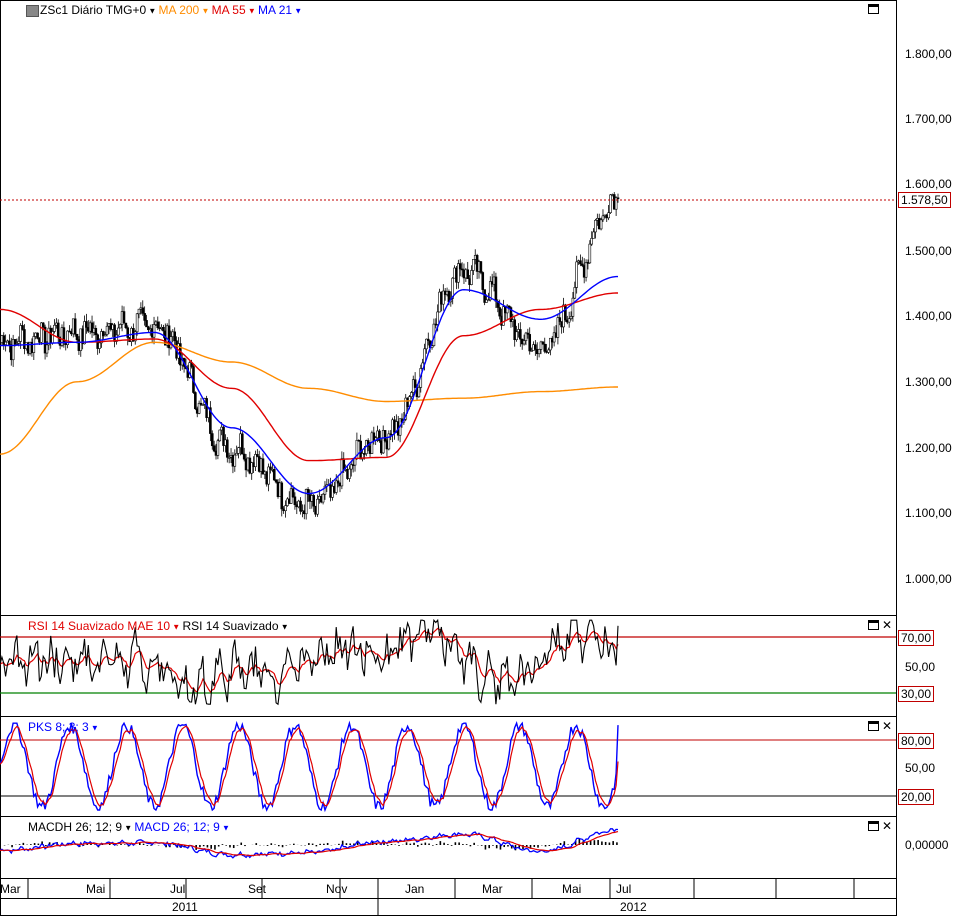 The image size is (972, 916). What do you see at coordinates (179, 10) in the screenshot?
I see `ma200-label: MA 200` at bounding box center [179, 10].